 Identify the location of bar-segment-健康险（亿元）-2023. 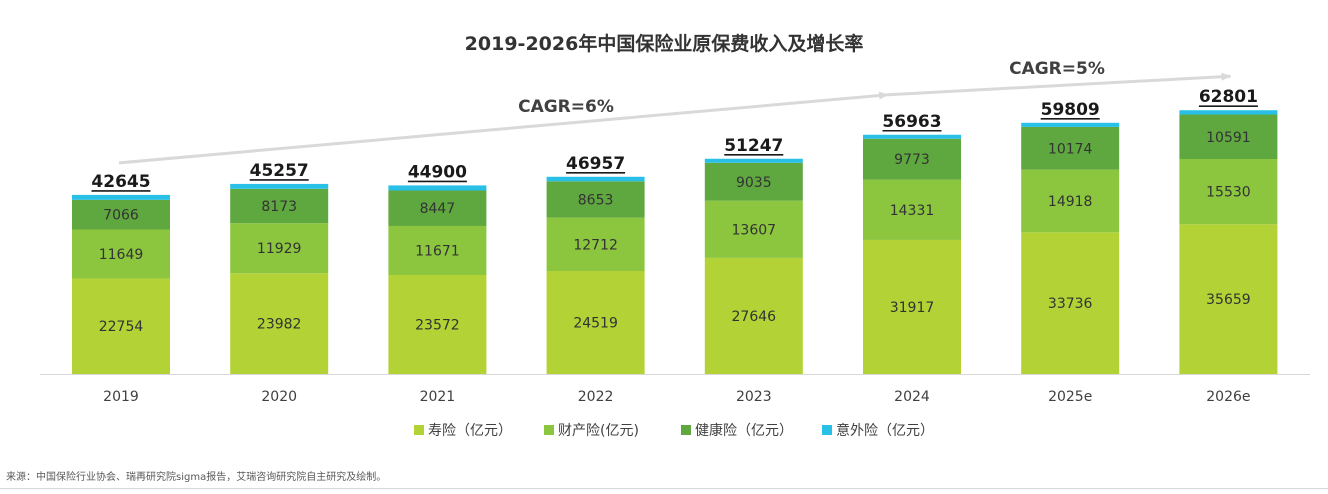
(753, 181).